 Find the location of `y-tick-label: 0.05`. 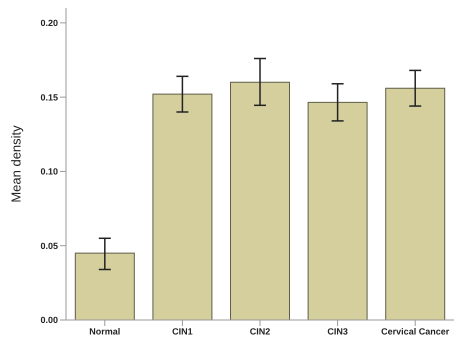

y-tick-label: 0.05 is located at coordinates (49, 245).